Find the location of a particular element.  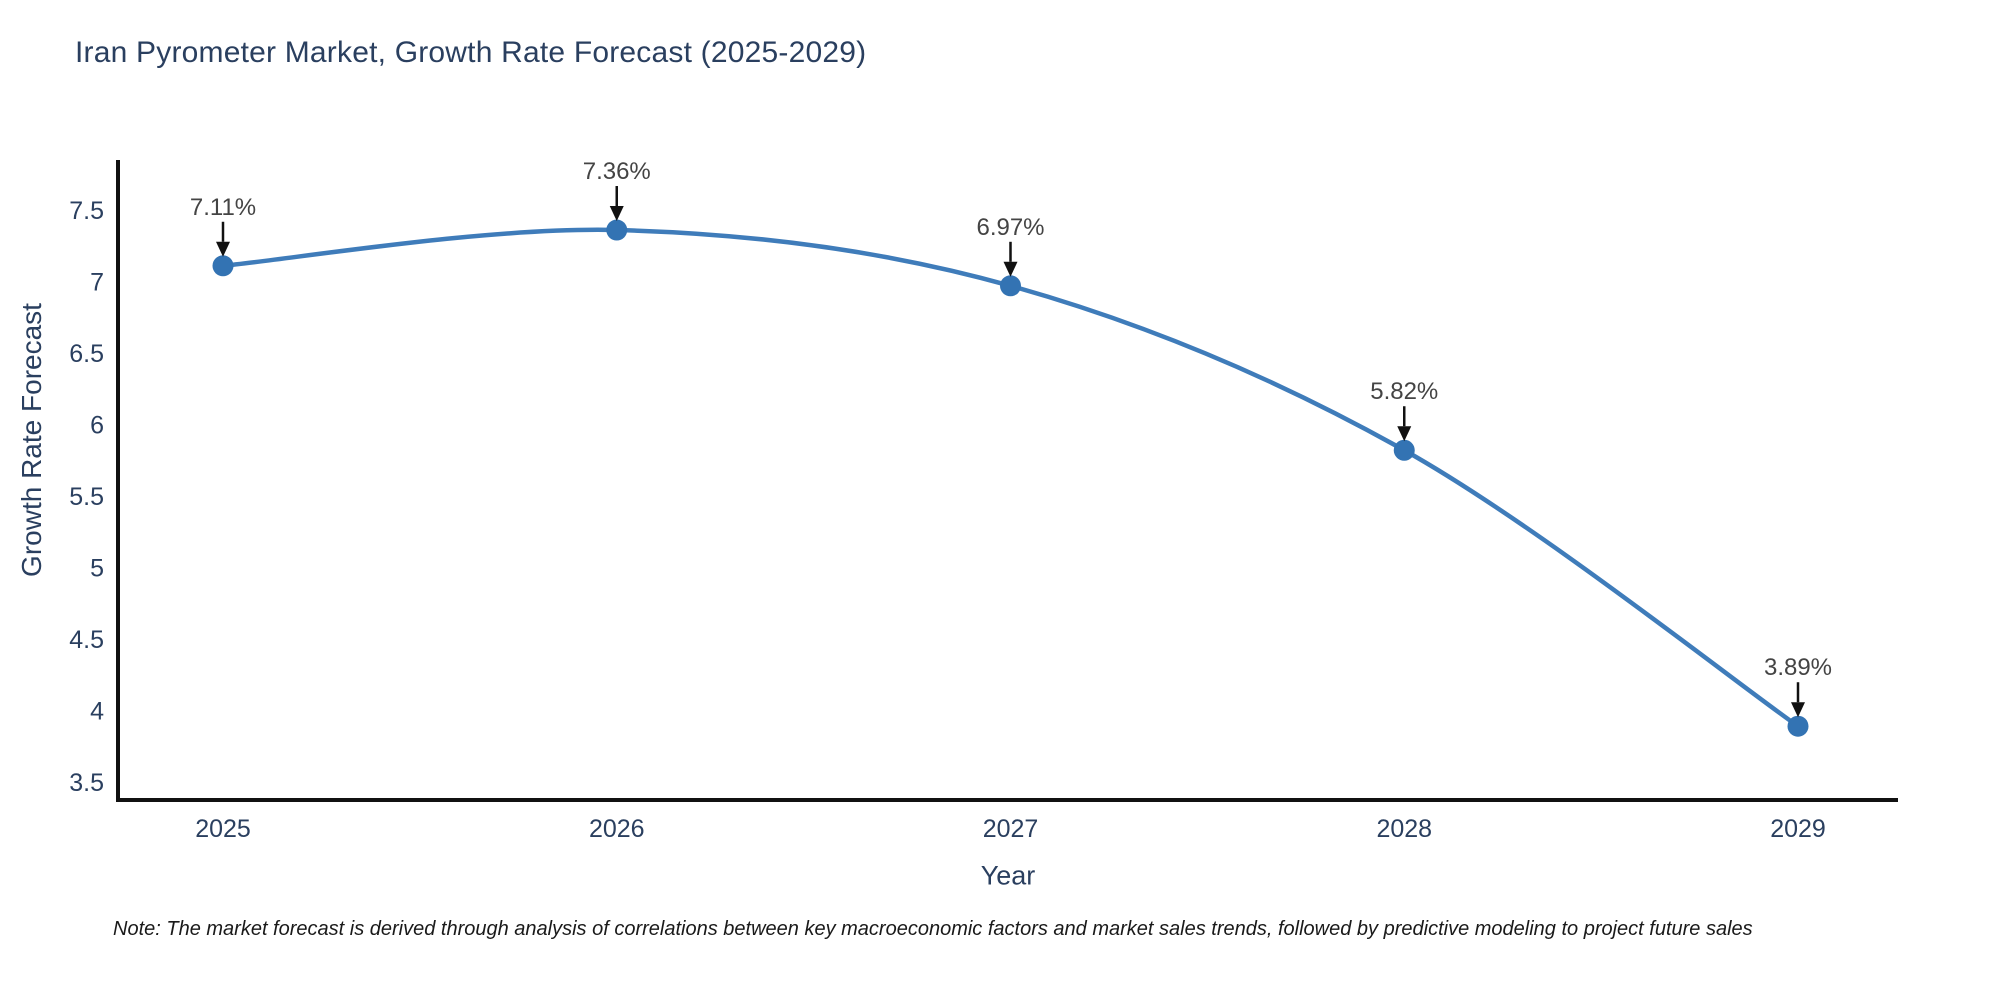

point-value-label: 7.11% is located at coordinates (223, 207).